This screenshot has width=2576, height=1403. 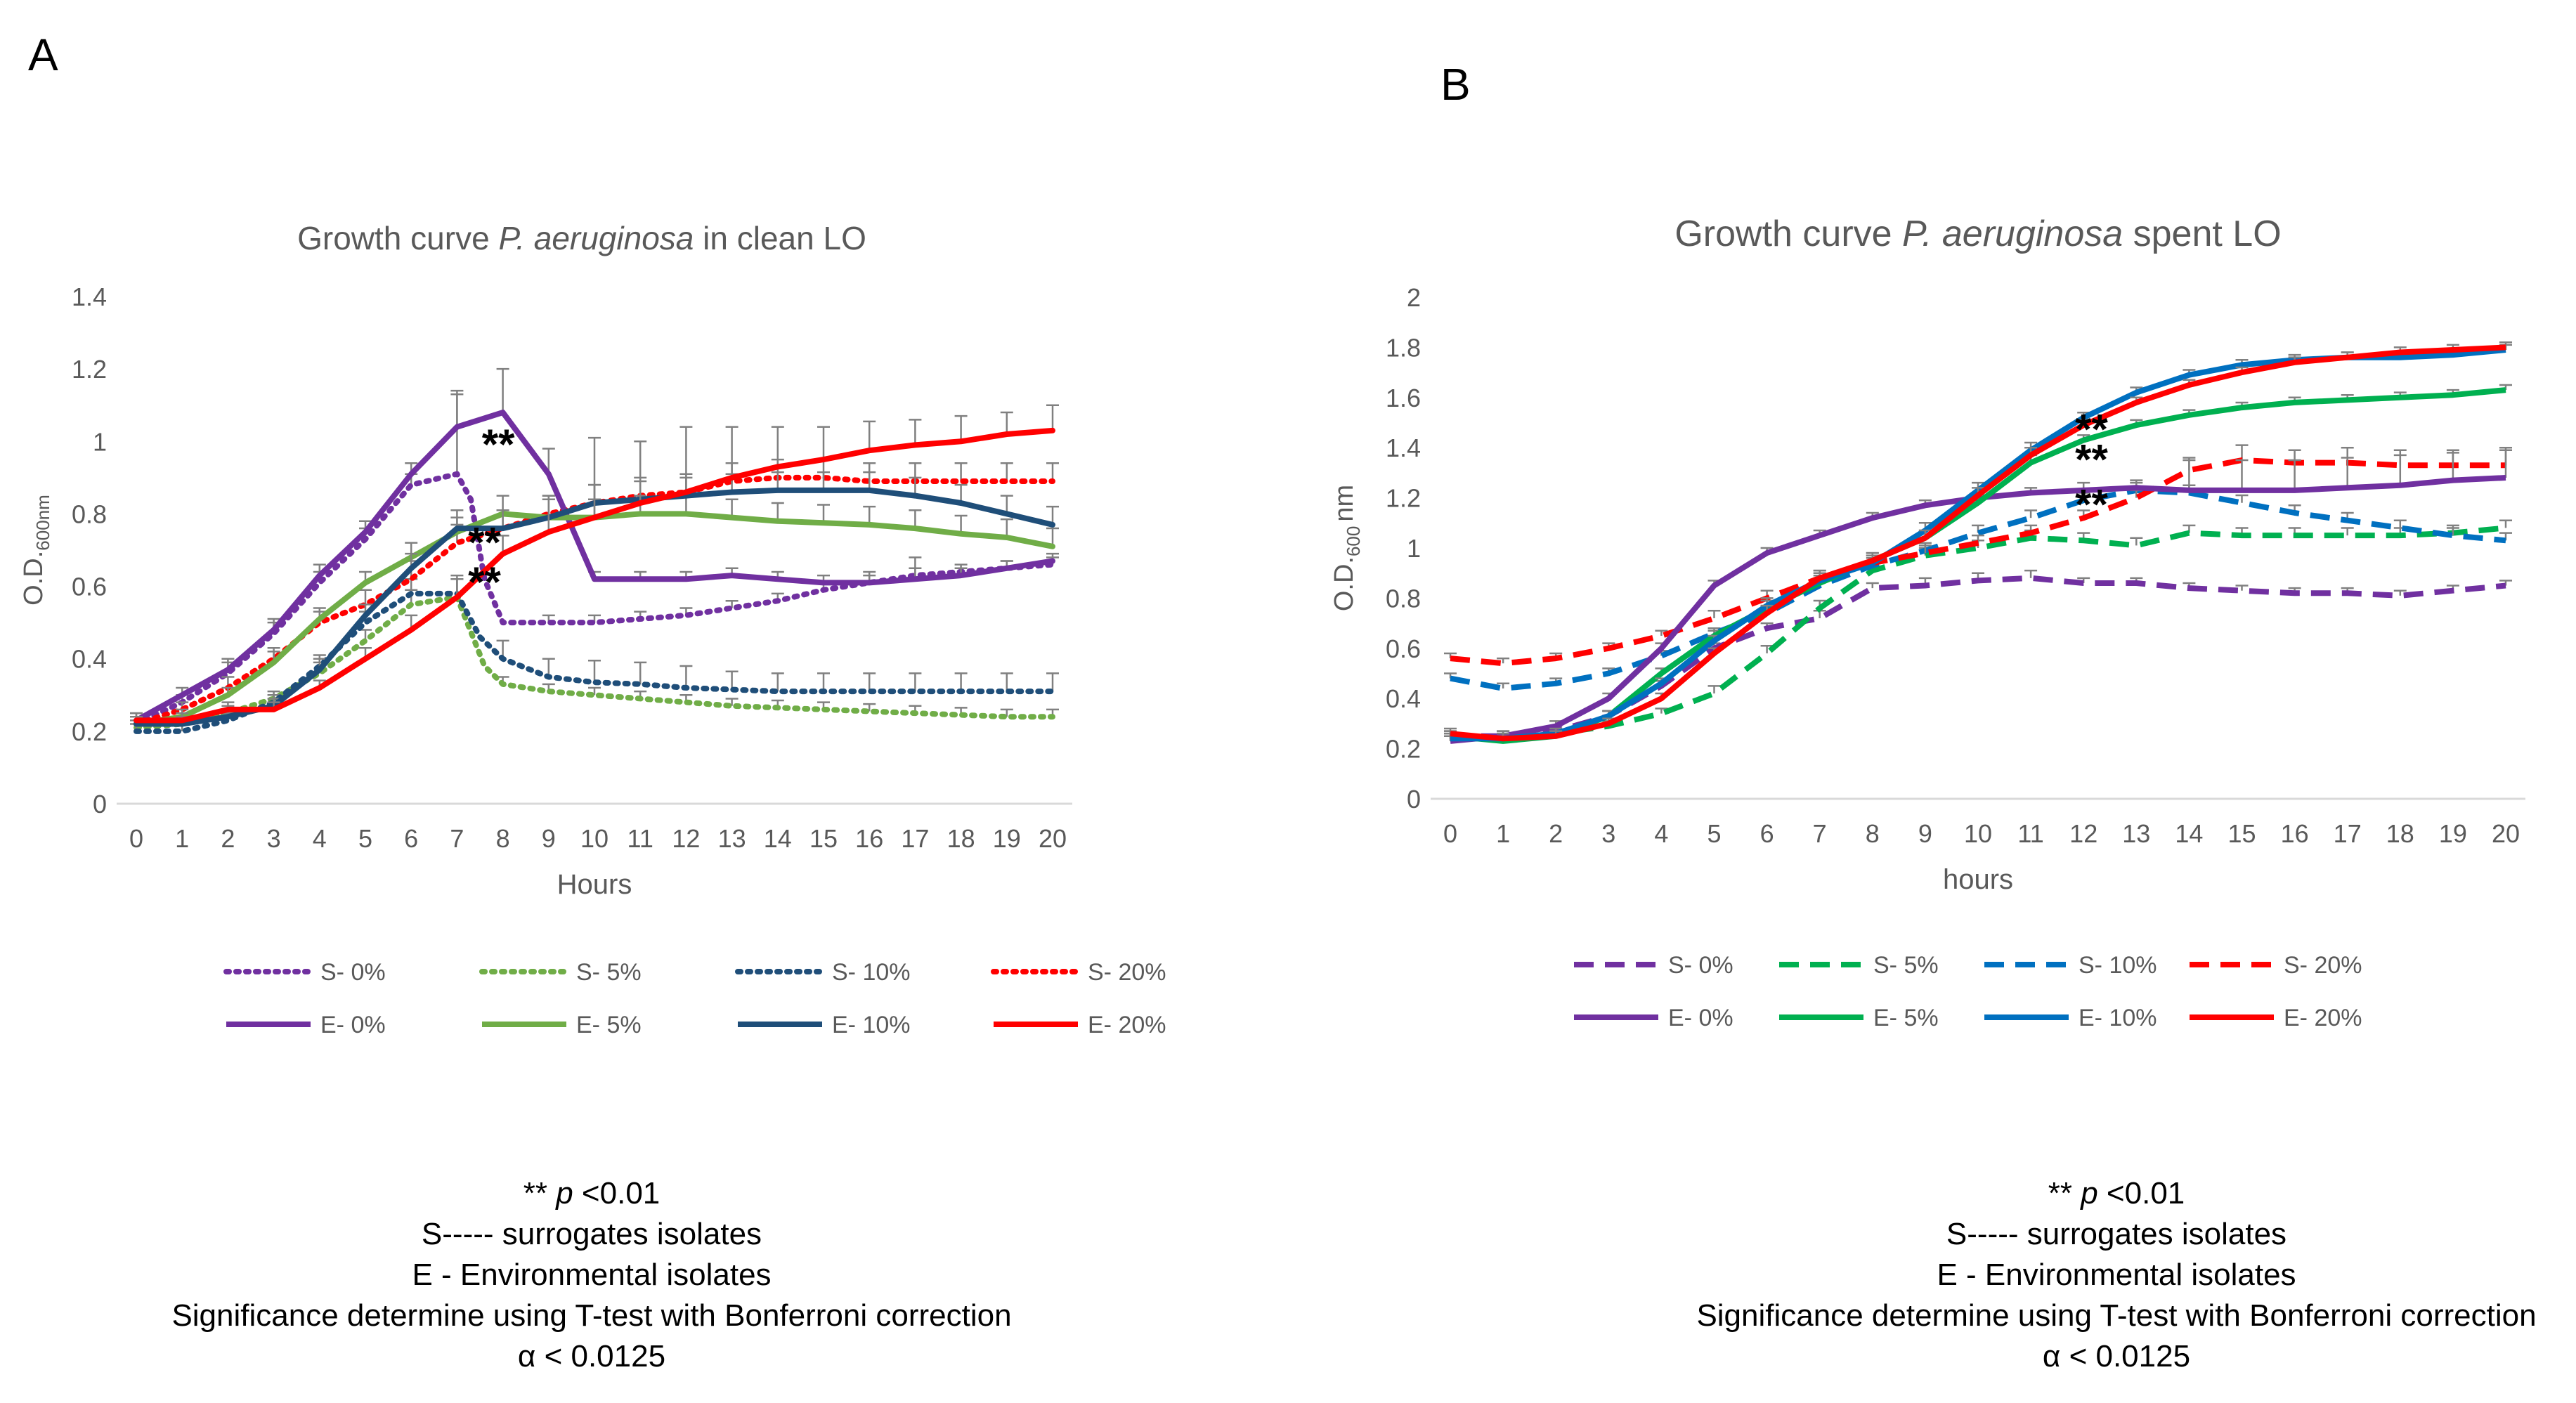 I want to click on chart-title: Growth curve P. aeruginosa spent LO, so click(x=1977, y=234).